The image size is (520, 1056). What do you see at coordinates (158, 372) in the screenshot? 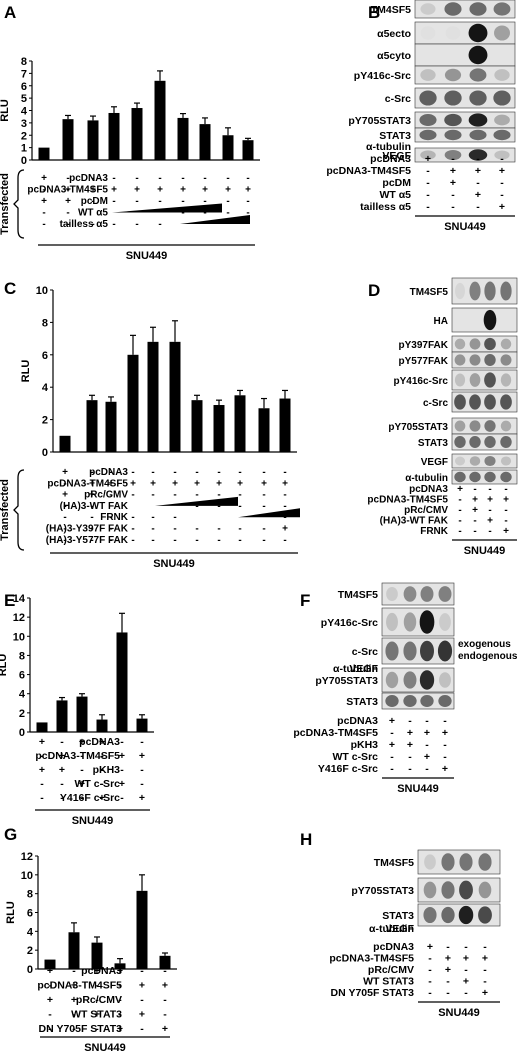
I see `bar-chart-c: 0246810RLU` at bounding box center [158, 372].